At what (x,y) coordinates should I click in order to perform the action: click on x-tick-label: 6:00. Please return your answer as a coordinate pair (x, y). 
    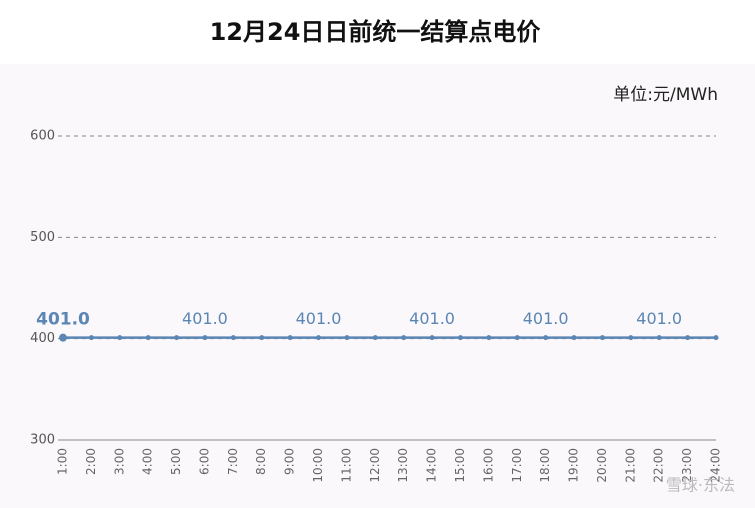
    Looking at the image, I should click on (204, 461).